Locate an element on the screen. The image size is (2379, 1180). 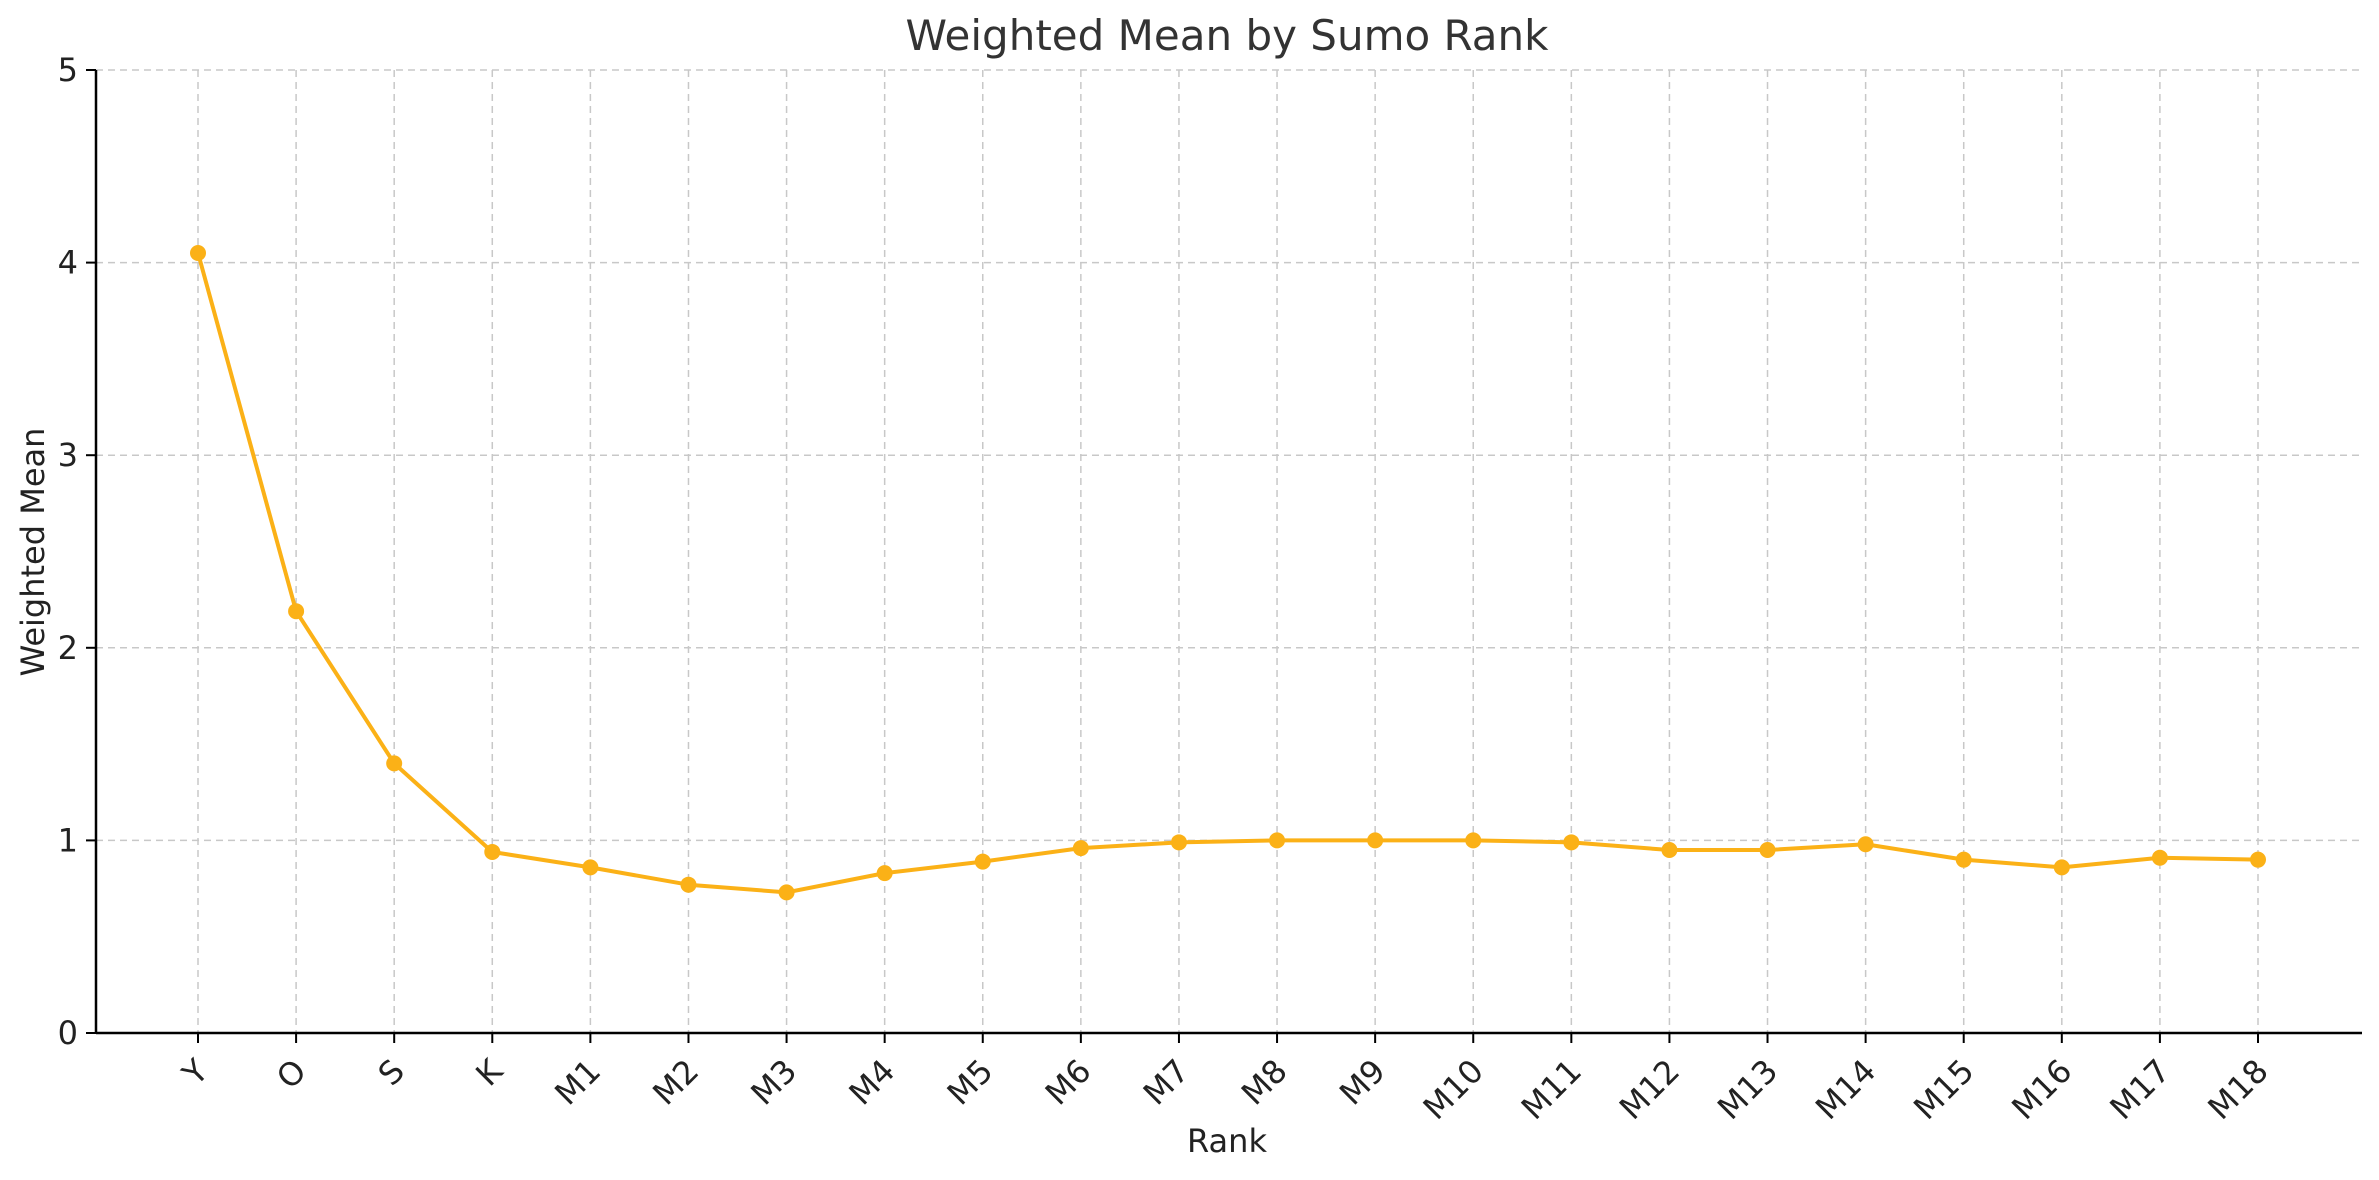
x-tick-label: O is located at coordinates (291, 1074).